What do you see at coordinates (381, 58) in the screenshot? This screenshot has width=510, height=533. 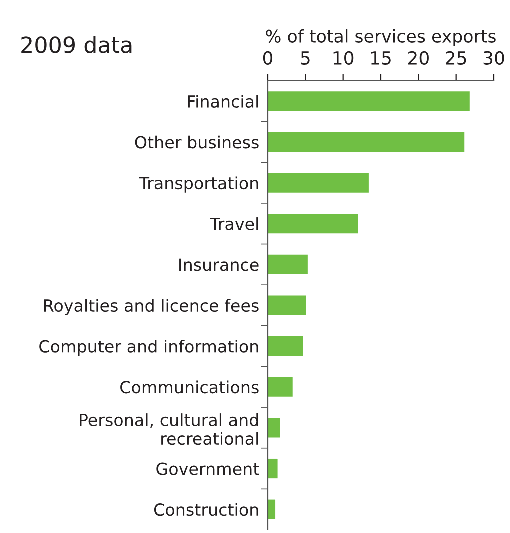 I see `x-tick-label: 15` at bounding box center [381, 58].